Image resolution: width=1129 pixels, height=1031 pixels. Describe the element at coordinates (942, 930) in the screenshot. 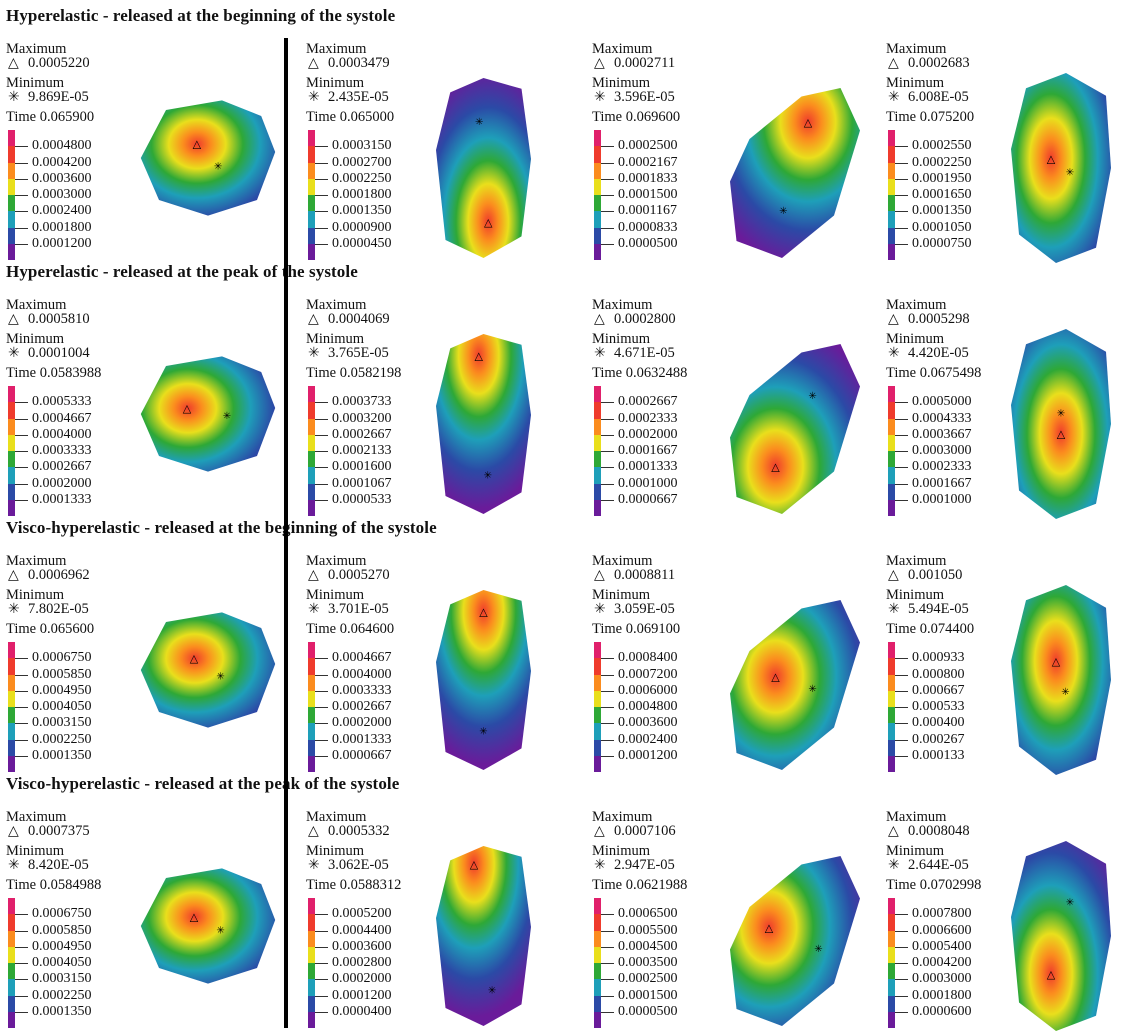

I see `legend-tick-label: 0.0006600` at that location.